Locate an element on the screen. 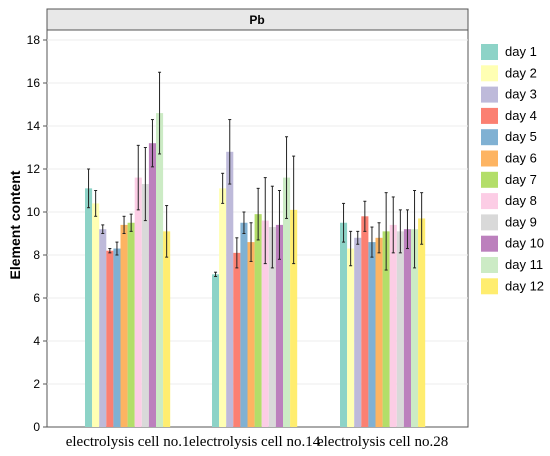 The image size is (550, 456). legend-label: day 7 is located at coordinates (521, 179).